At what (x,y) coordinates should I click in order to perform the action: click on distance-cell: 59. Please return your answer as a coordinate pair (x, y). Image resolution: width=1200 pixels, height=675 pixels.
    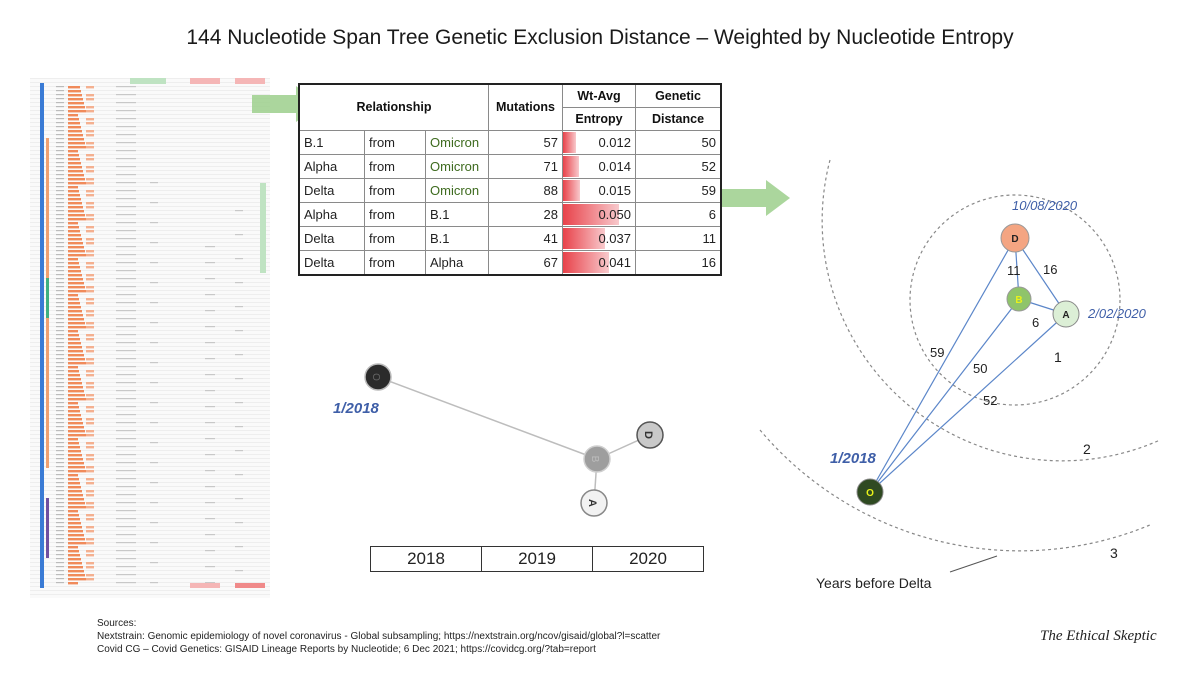
    Looking at the image, I should click on (678, 190).